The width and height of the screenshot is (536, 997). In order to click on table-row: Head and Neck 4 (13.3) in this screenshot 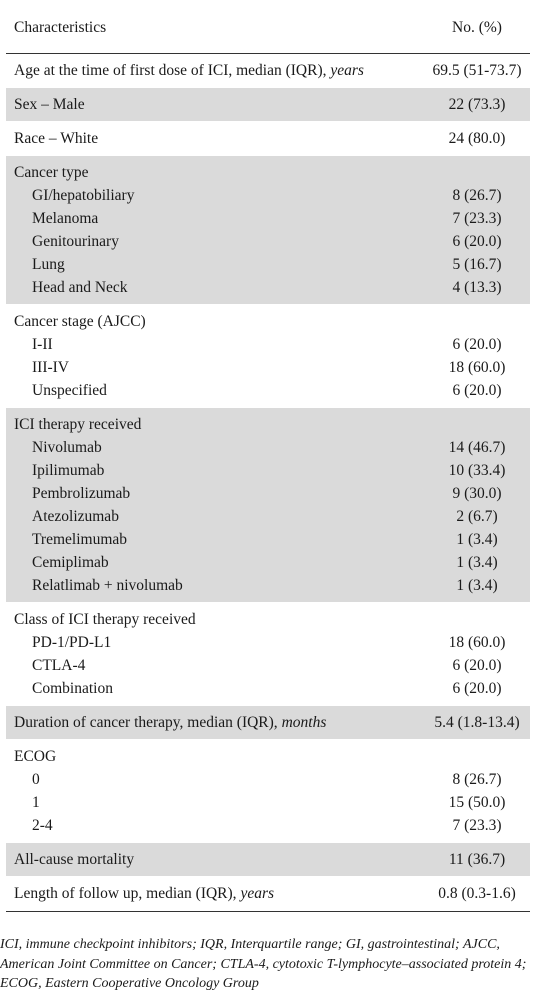, I will do `click(268, 290)`.